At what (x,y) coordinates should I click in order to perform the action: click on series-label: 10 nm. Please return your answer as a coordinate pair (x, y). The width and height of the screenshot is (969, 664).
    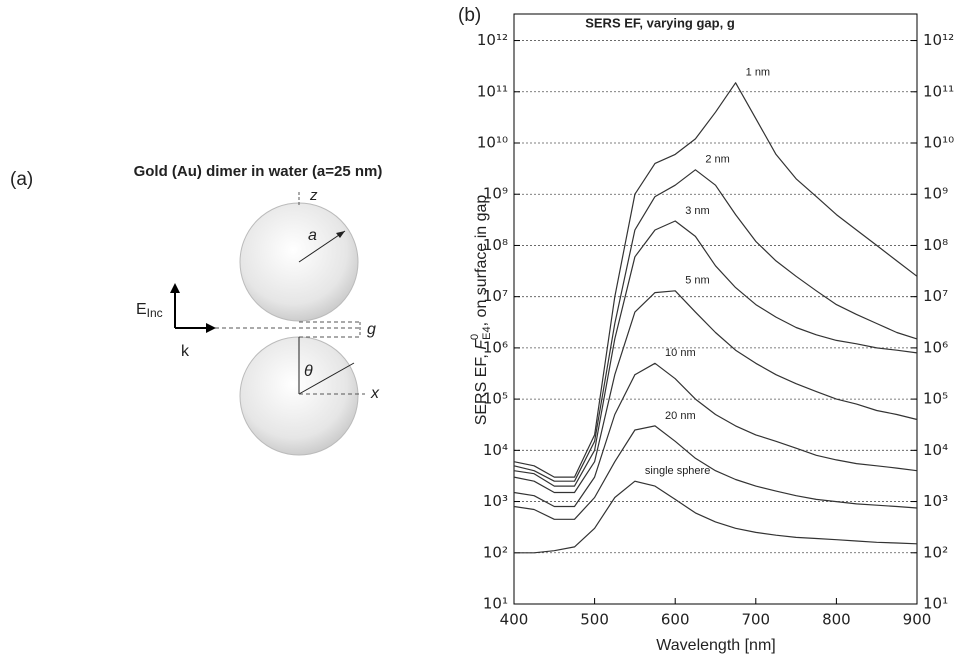
    Looking at the image, I should click on (680, 353).